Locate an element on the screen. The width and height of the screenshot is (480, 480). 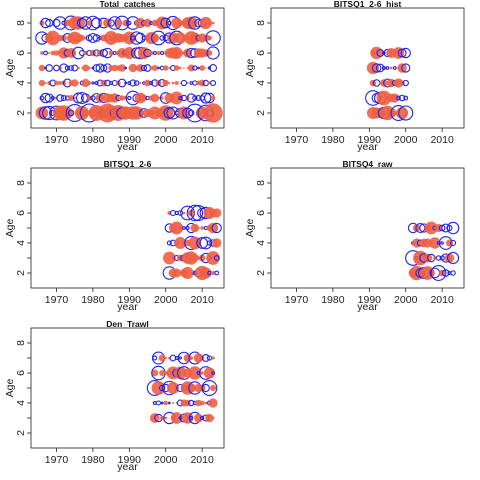
panel-title: Den_Trawl is located at coordinates (127, 324).